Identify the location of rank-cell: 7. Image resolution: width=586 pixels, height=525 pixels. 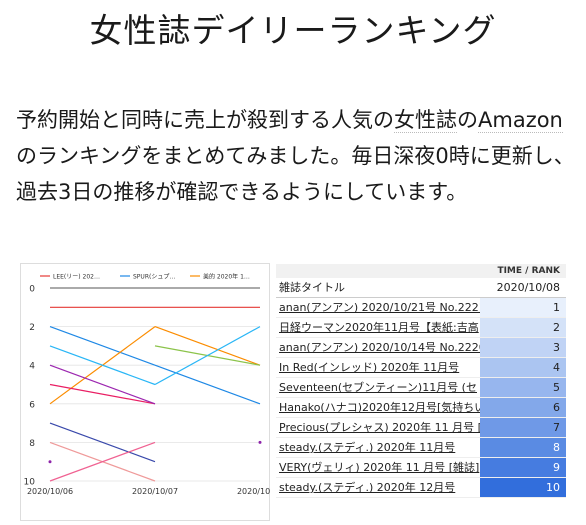
(523, 427).